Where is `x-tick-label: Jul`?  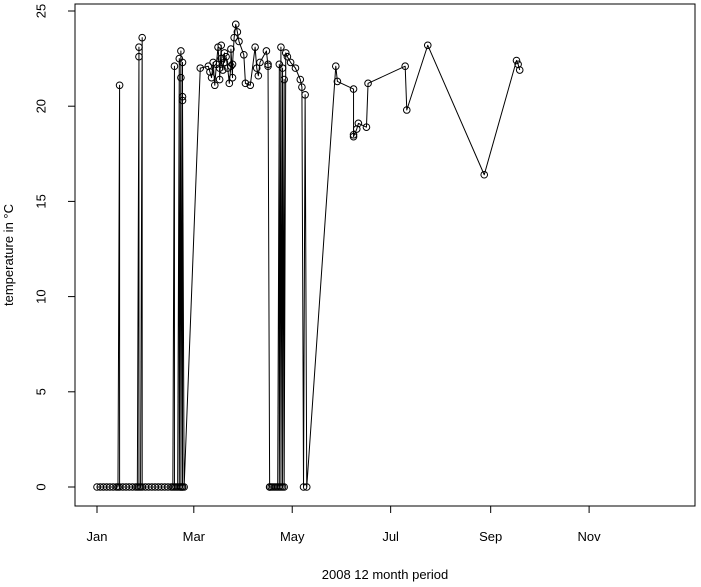
x-tick-label: Jul is located at coordinates (390, 536).